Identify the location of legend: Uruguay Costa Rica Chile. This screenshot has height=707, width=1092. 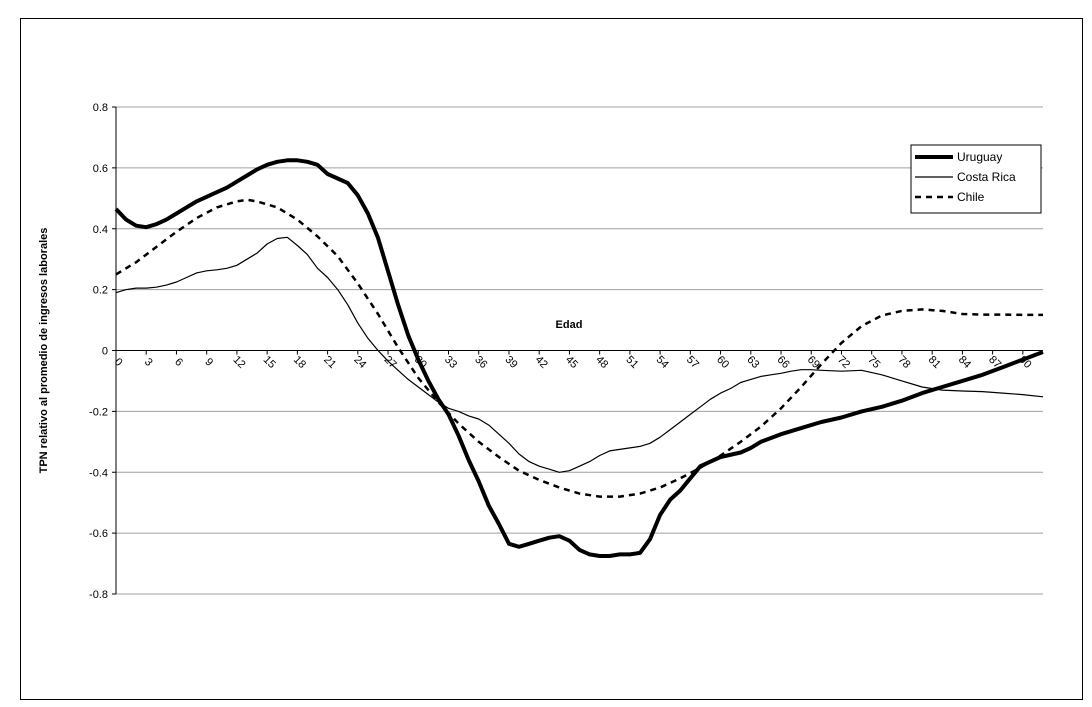
(976, 179).